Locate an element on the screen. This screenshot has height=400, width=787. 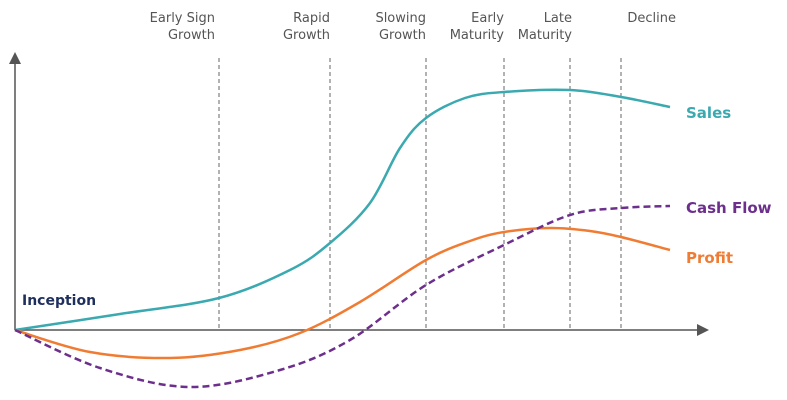
stage-label: Late is located at coordinates (558, 18).